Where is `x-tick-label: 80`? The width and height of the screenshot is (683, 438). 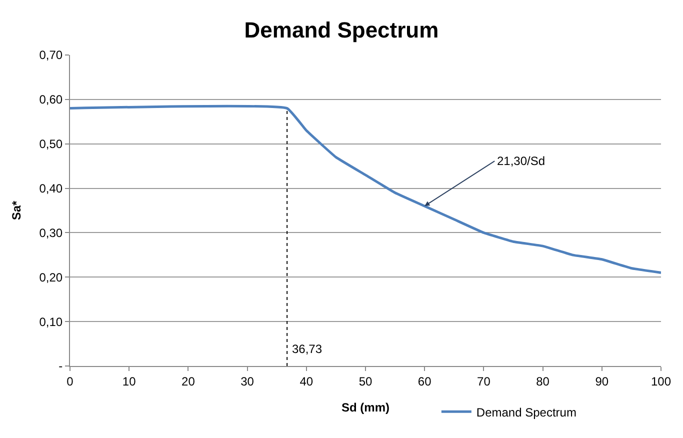 x-tick-label: 80 is located at coordinates (543, 381).